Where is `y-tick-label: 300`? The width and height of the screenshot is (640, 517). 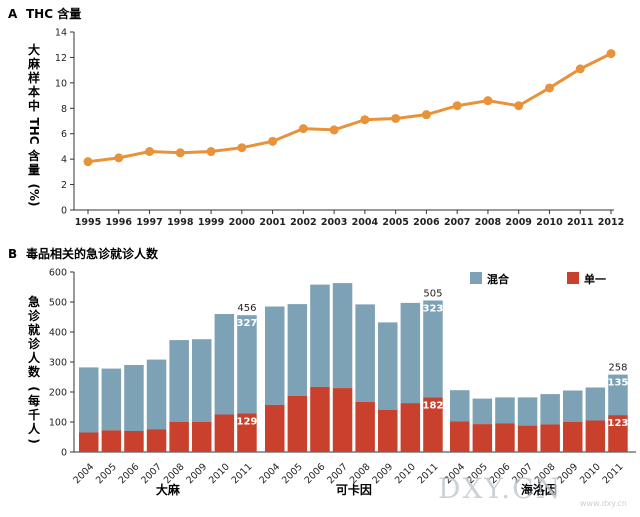
y-tick-label: 300 is located at coordinates (58, 363).